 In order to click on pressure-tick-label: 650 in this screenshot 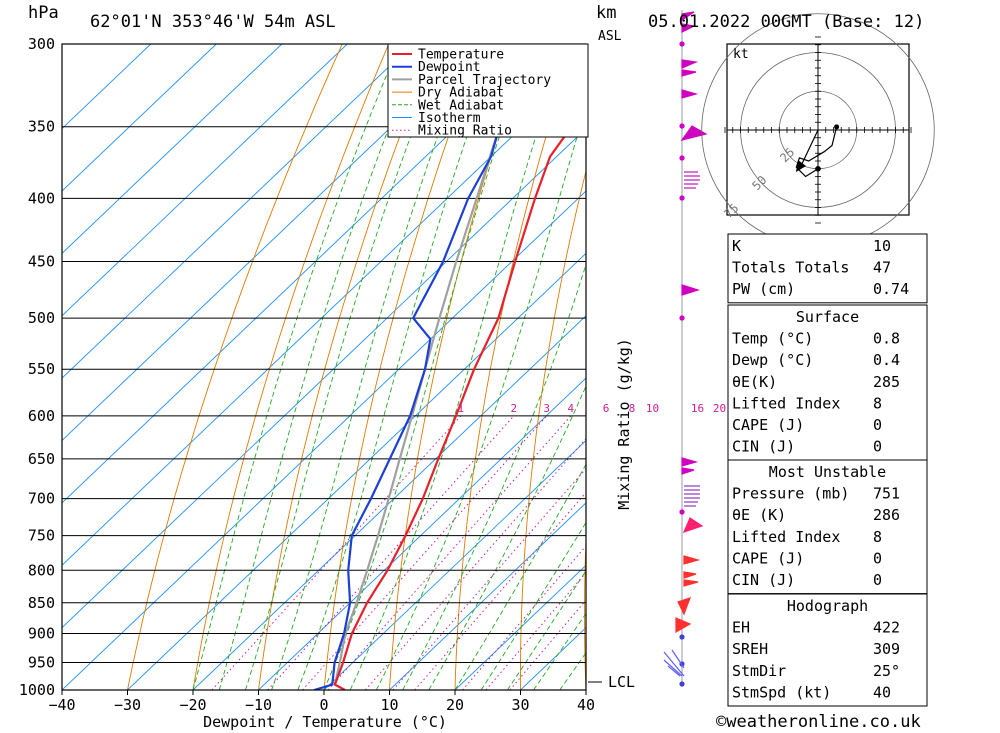, I will do `click(41, 459)`.